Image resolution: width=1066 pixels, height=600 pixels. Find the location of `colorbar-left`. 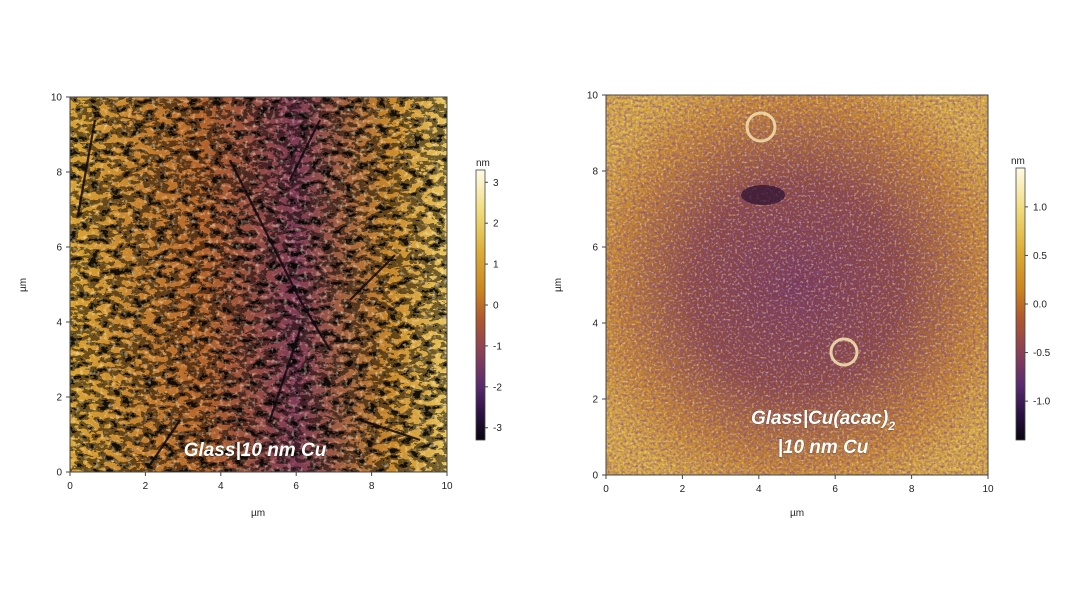

colorbar-left is located at coordinates (480, 305).